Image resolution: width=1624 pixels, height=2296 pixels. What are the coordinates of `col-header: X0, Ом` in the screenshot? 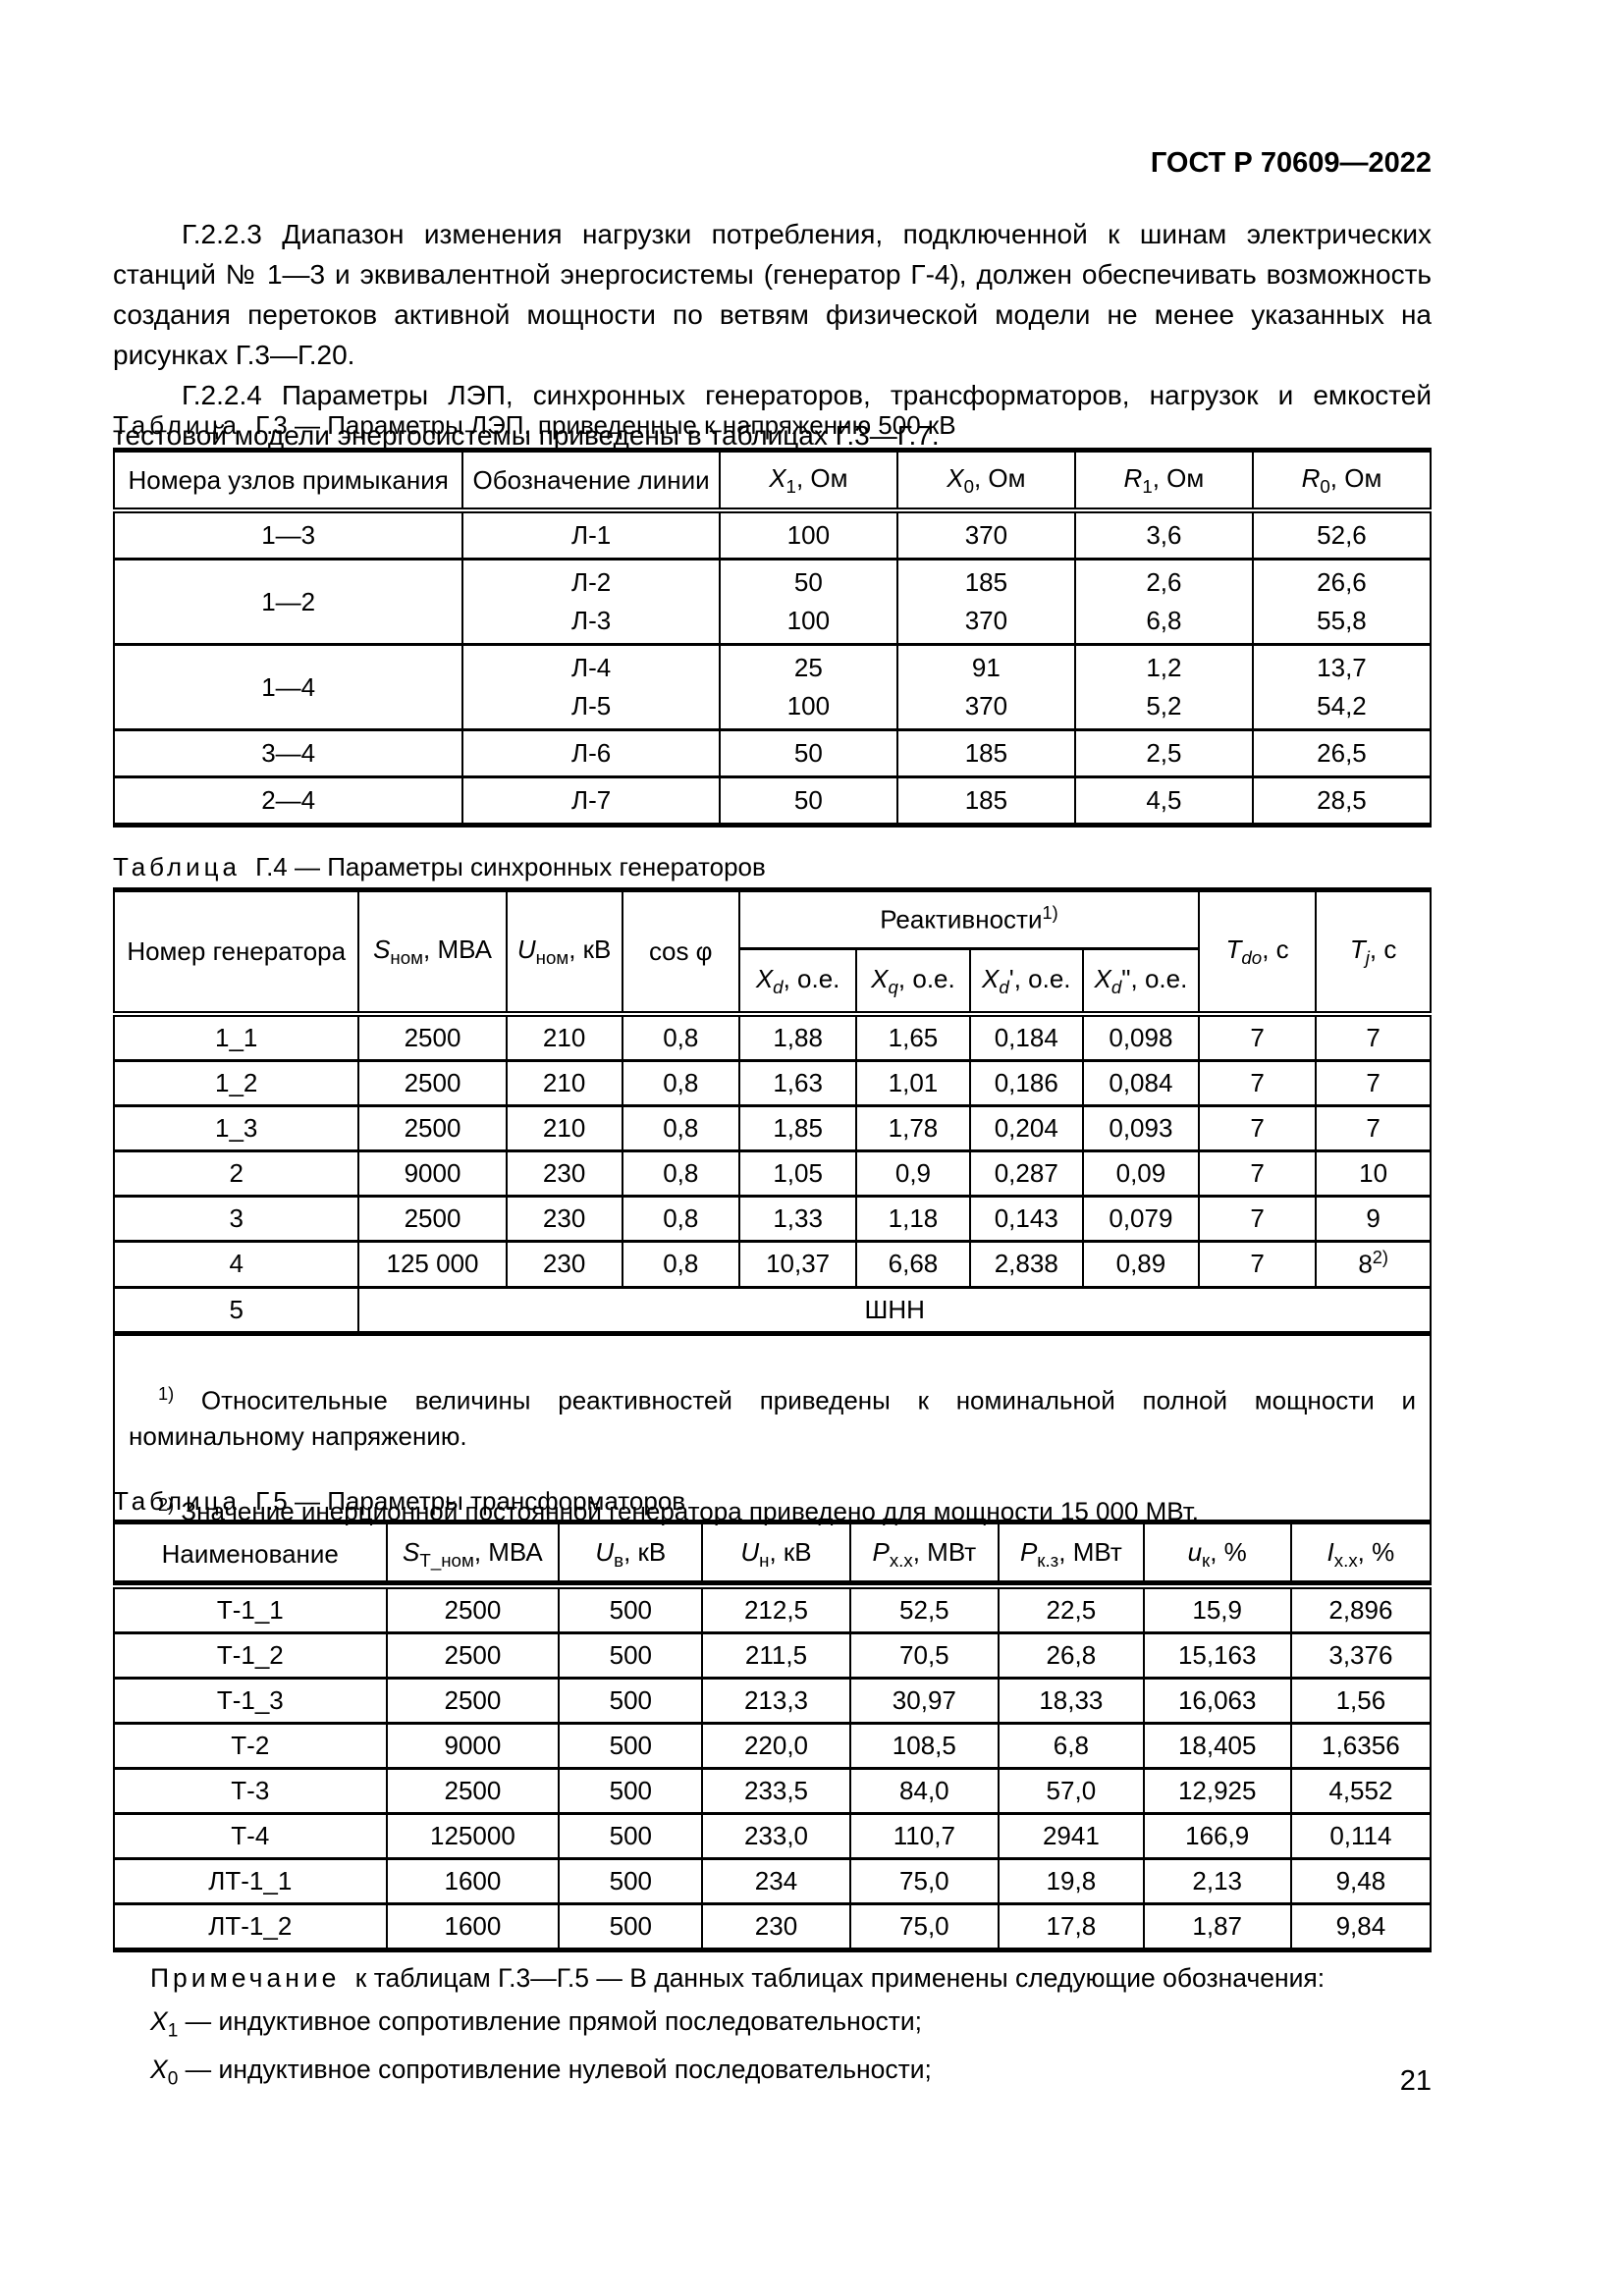 It's located at (985, 482).